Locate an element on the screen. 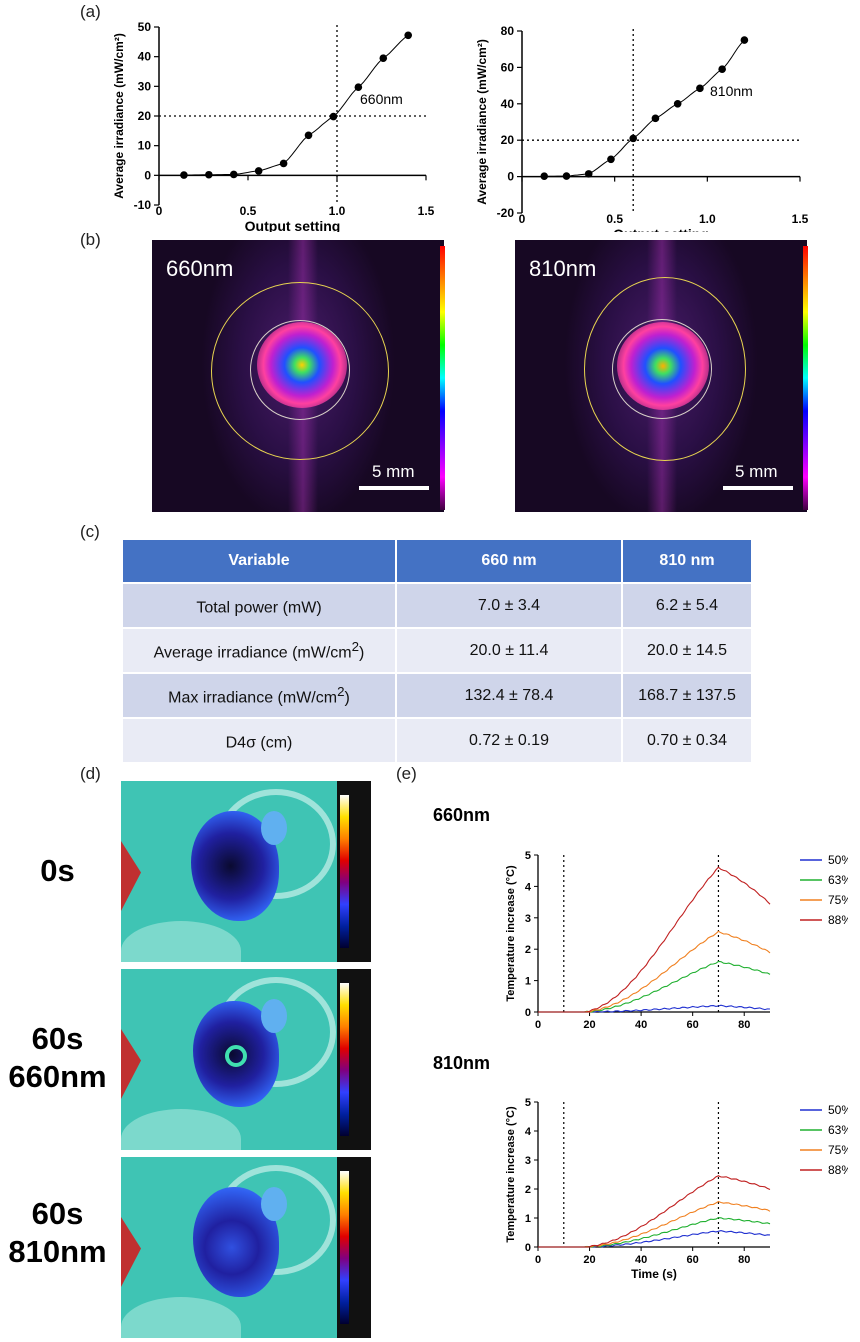 The height and width of the screenshot is (1342, 860). y-tick-label: 0 is located at coordinates (528, 1013).